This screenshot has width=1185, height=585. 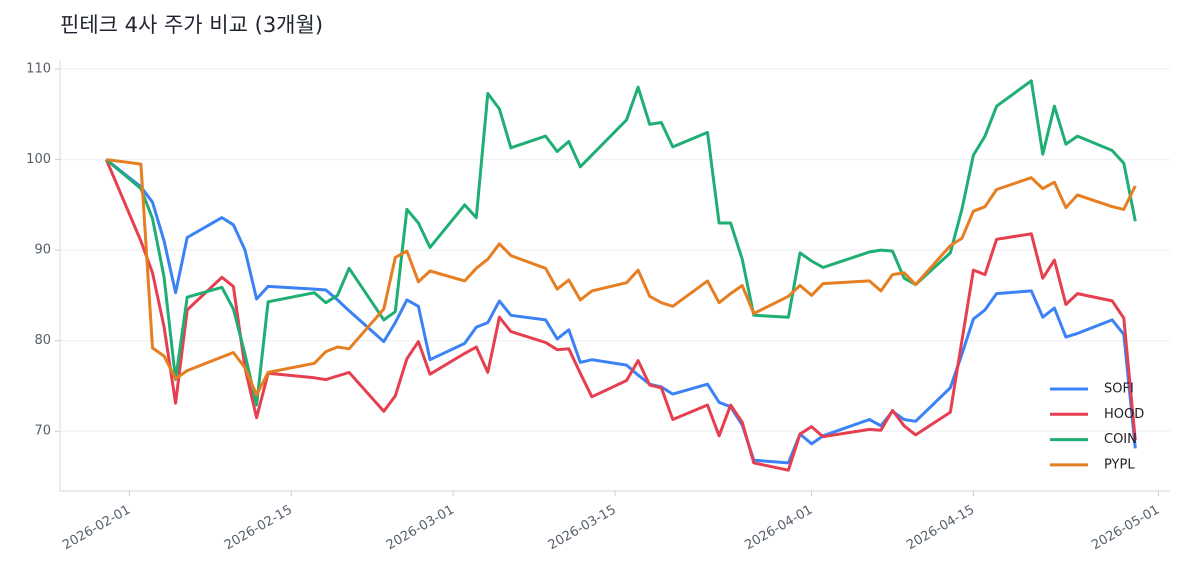 I want to click on y-tick-label: 90, so click(x=42, y=250).